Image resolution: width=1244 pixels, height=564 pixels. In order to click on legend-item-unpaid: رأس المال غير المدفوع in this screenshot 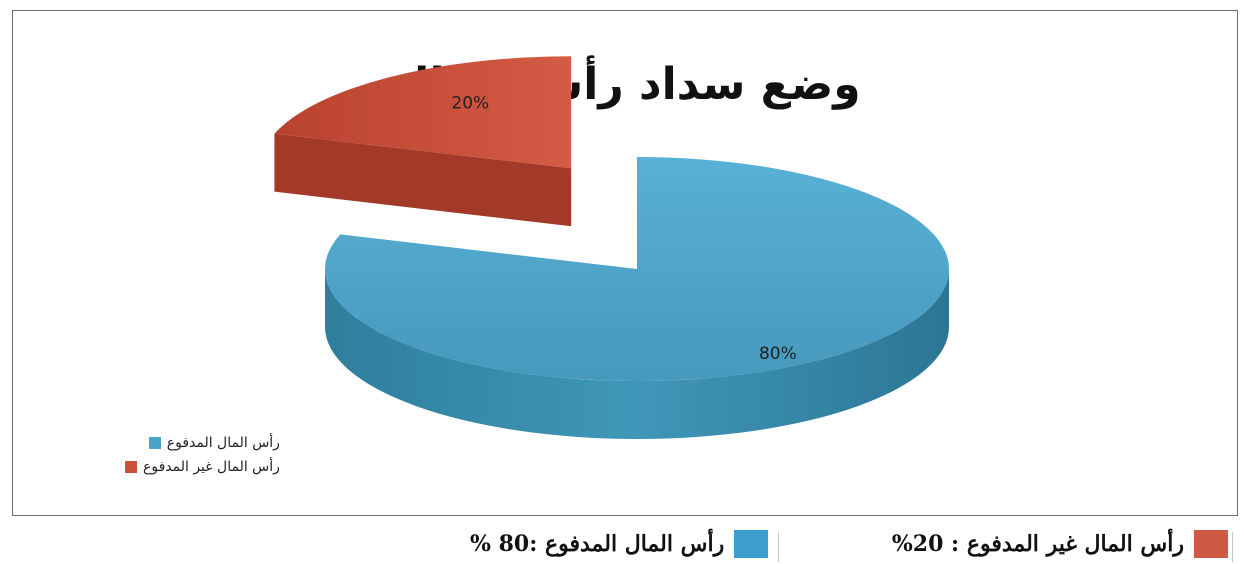, I will do `click(202, 467)`.